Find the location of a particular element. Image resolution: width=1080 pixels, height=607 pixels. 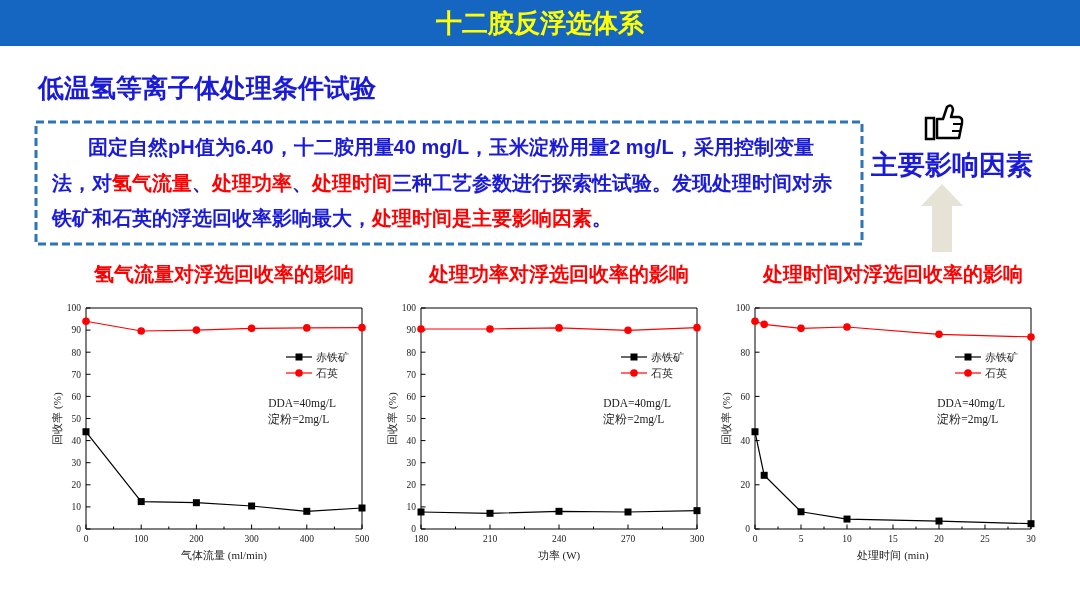

x-tick-label: 30 is located at coordinates (1031, 539).